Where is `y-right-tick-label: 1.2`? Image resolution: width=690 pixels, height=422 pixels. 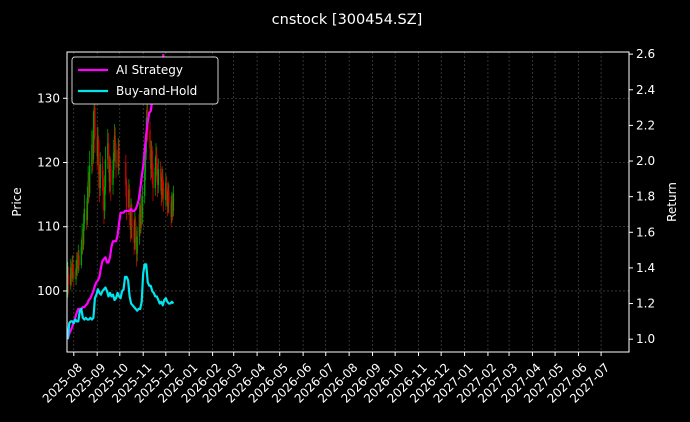
y-right-tick-label: 1.2 is located at coordinates (645, 304).